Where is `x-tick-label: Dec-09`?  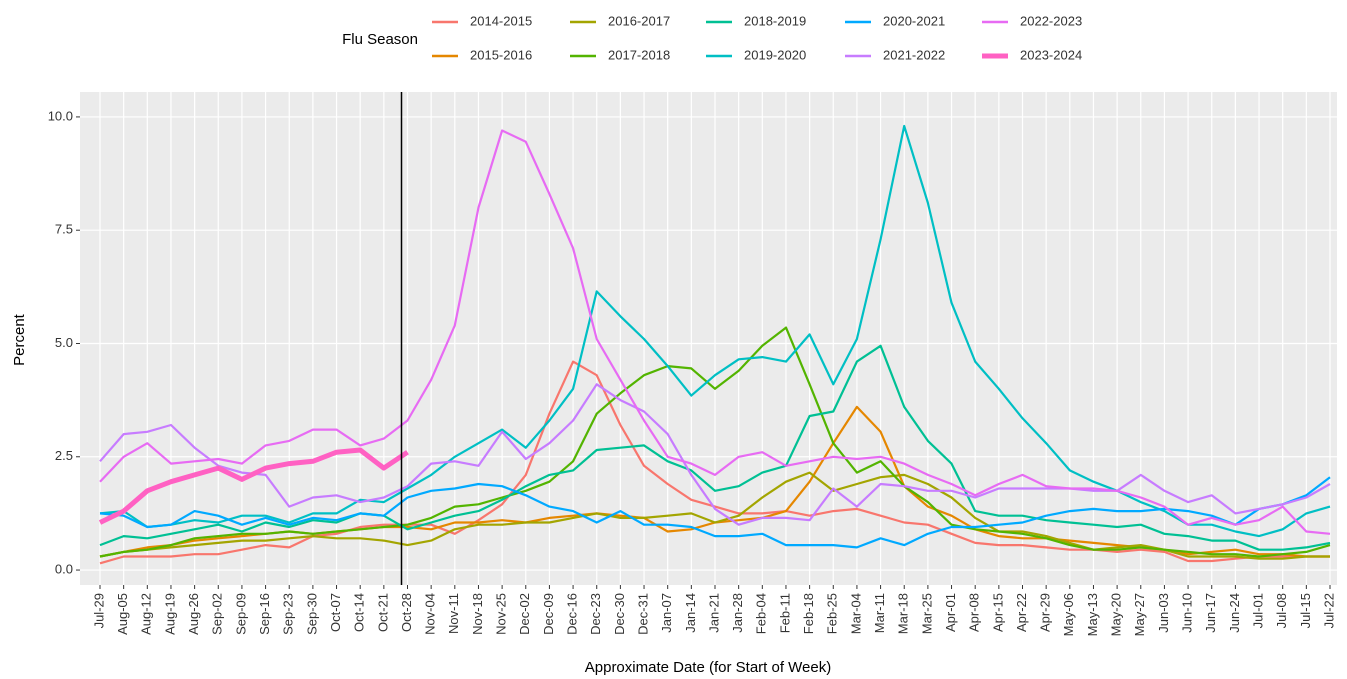
x-tick-label: Dec-09 is located at coordinates (548, 614).